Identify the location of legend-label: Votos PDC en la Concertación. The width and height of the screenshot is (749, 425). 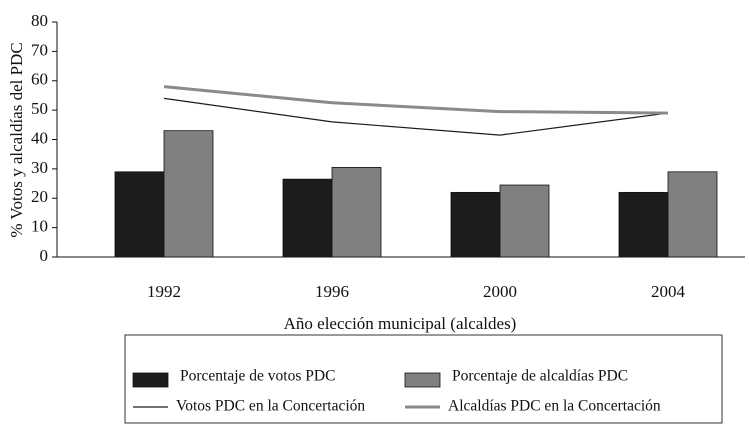
(270, 406).